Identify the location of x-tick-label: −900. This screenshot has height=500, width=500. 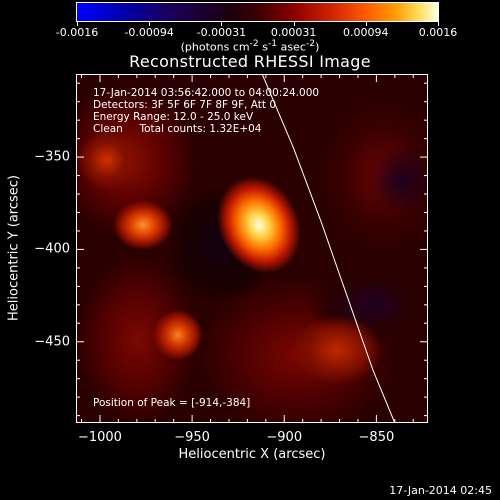
(284, 437).